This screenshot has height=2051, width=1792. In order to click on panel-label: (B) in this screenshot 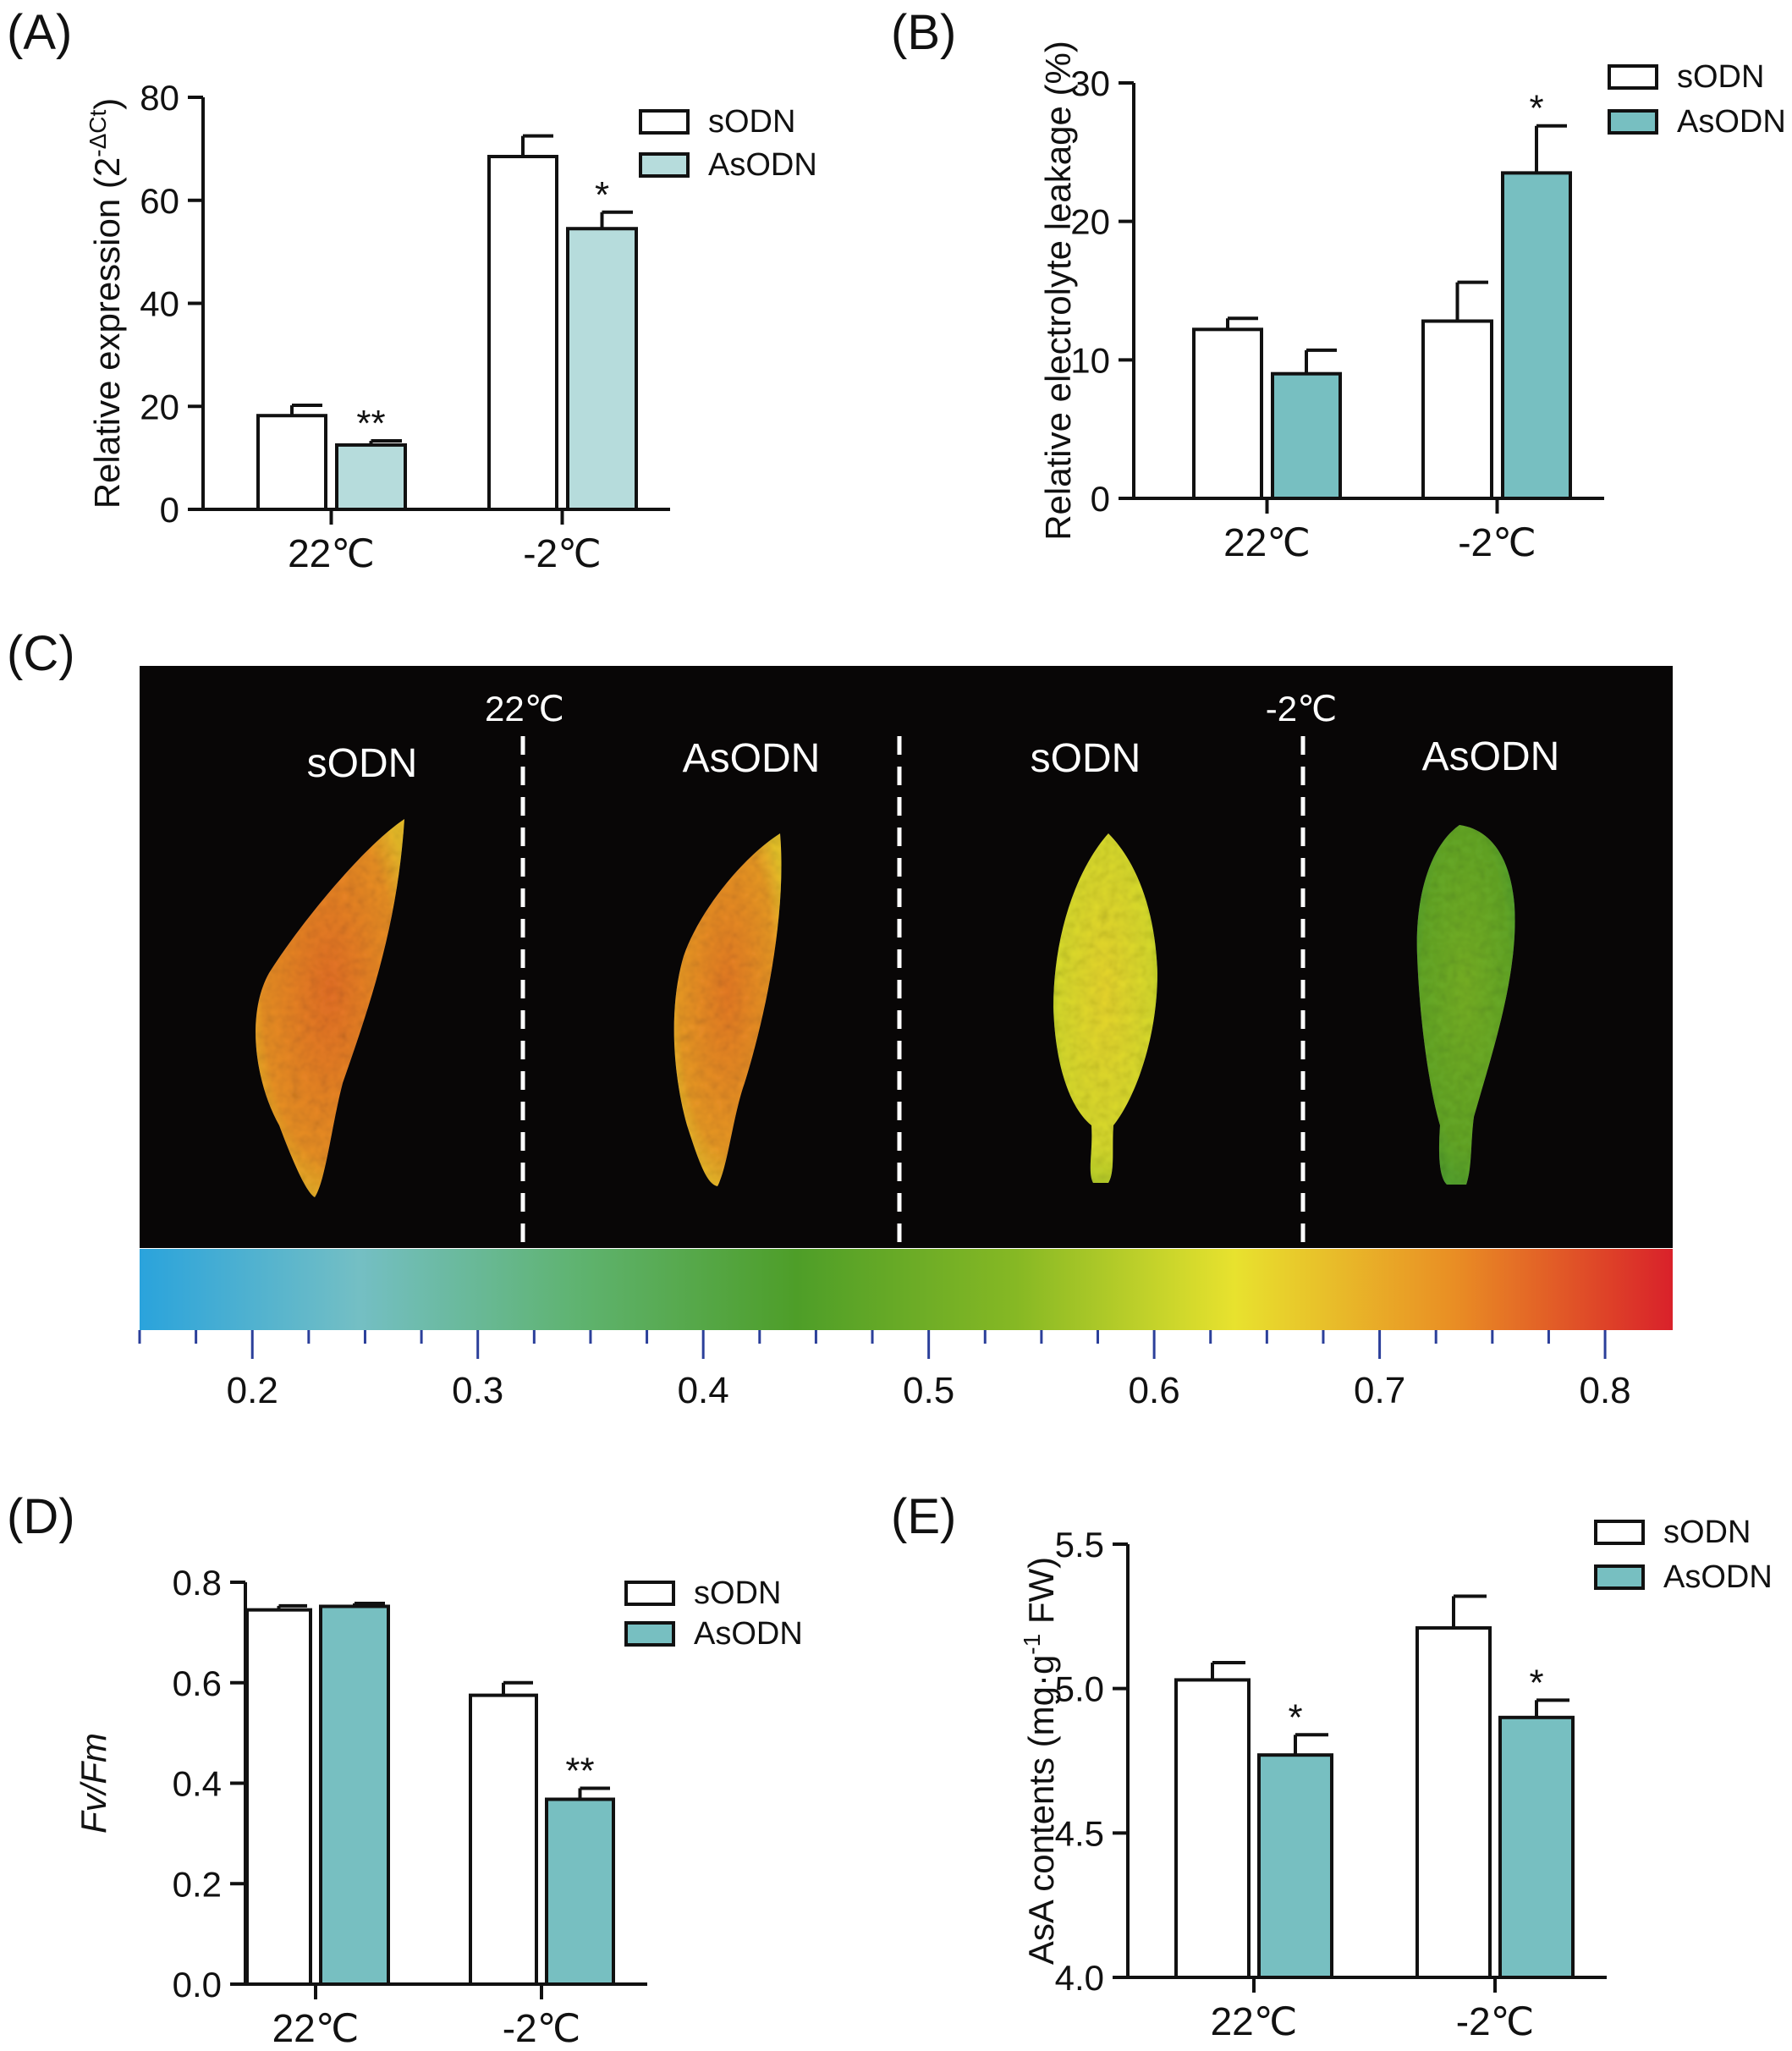, I will do `click(923, 32)`.